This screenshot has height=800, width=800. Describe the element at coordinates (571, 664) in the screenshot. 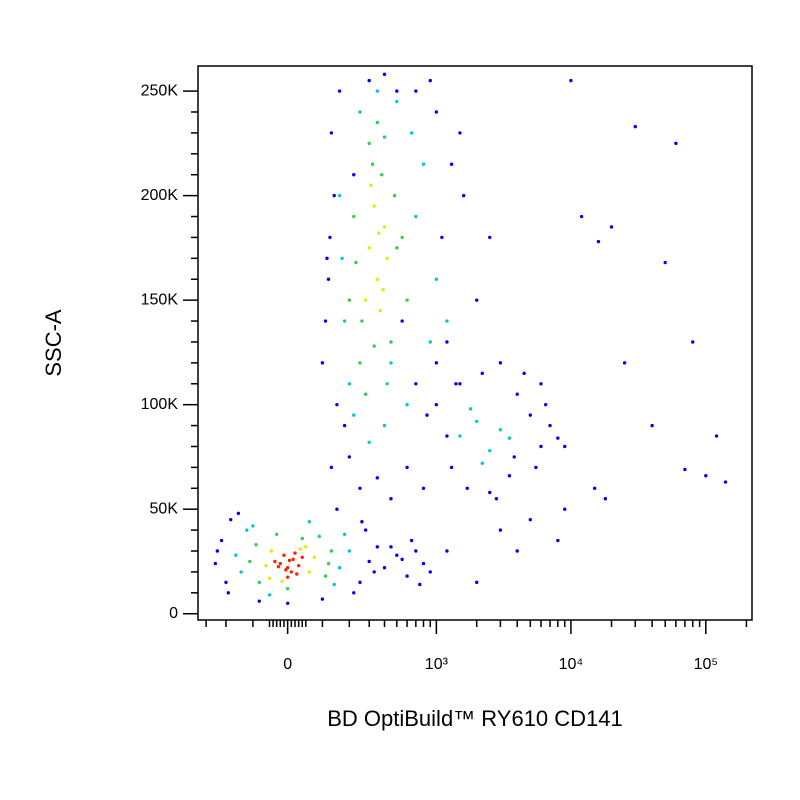

I see `x-tick-label: 10⁴` at that location.